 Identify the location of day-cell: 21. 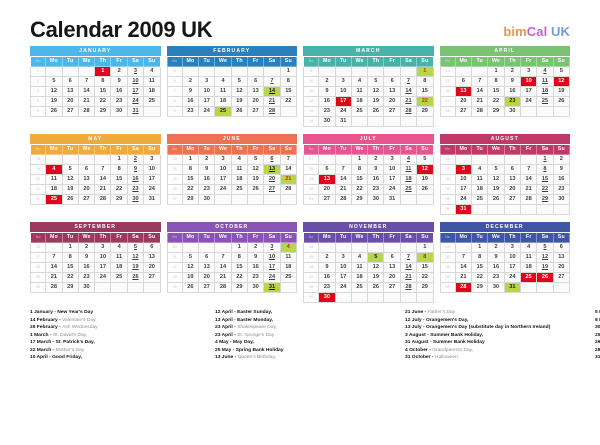
(272, 102).